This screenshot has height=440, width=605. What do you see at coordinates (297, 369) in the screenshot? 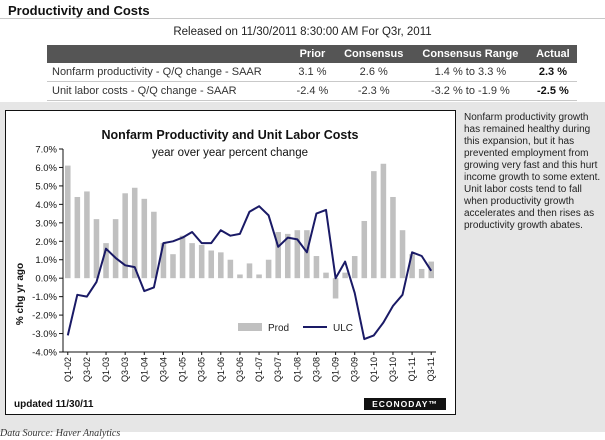
I see `x-tick-label: Q1-08` at bounding box center [297, 369].